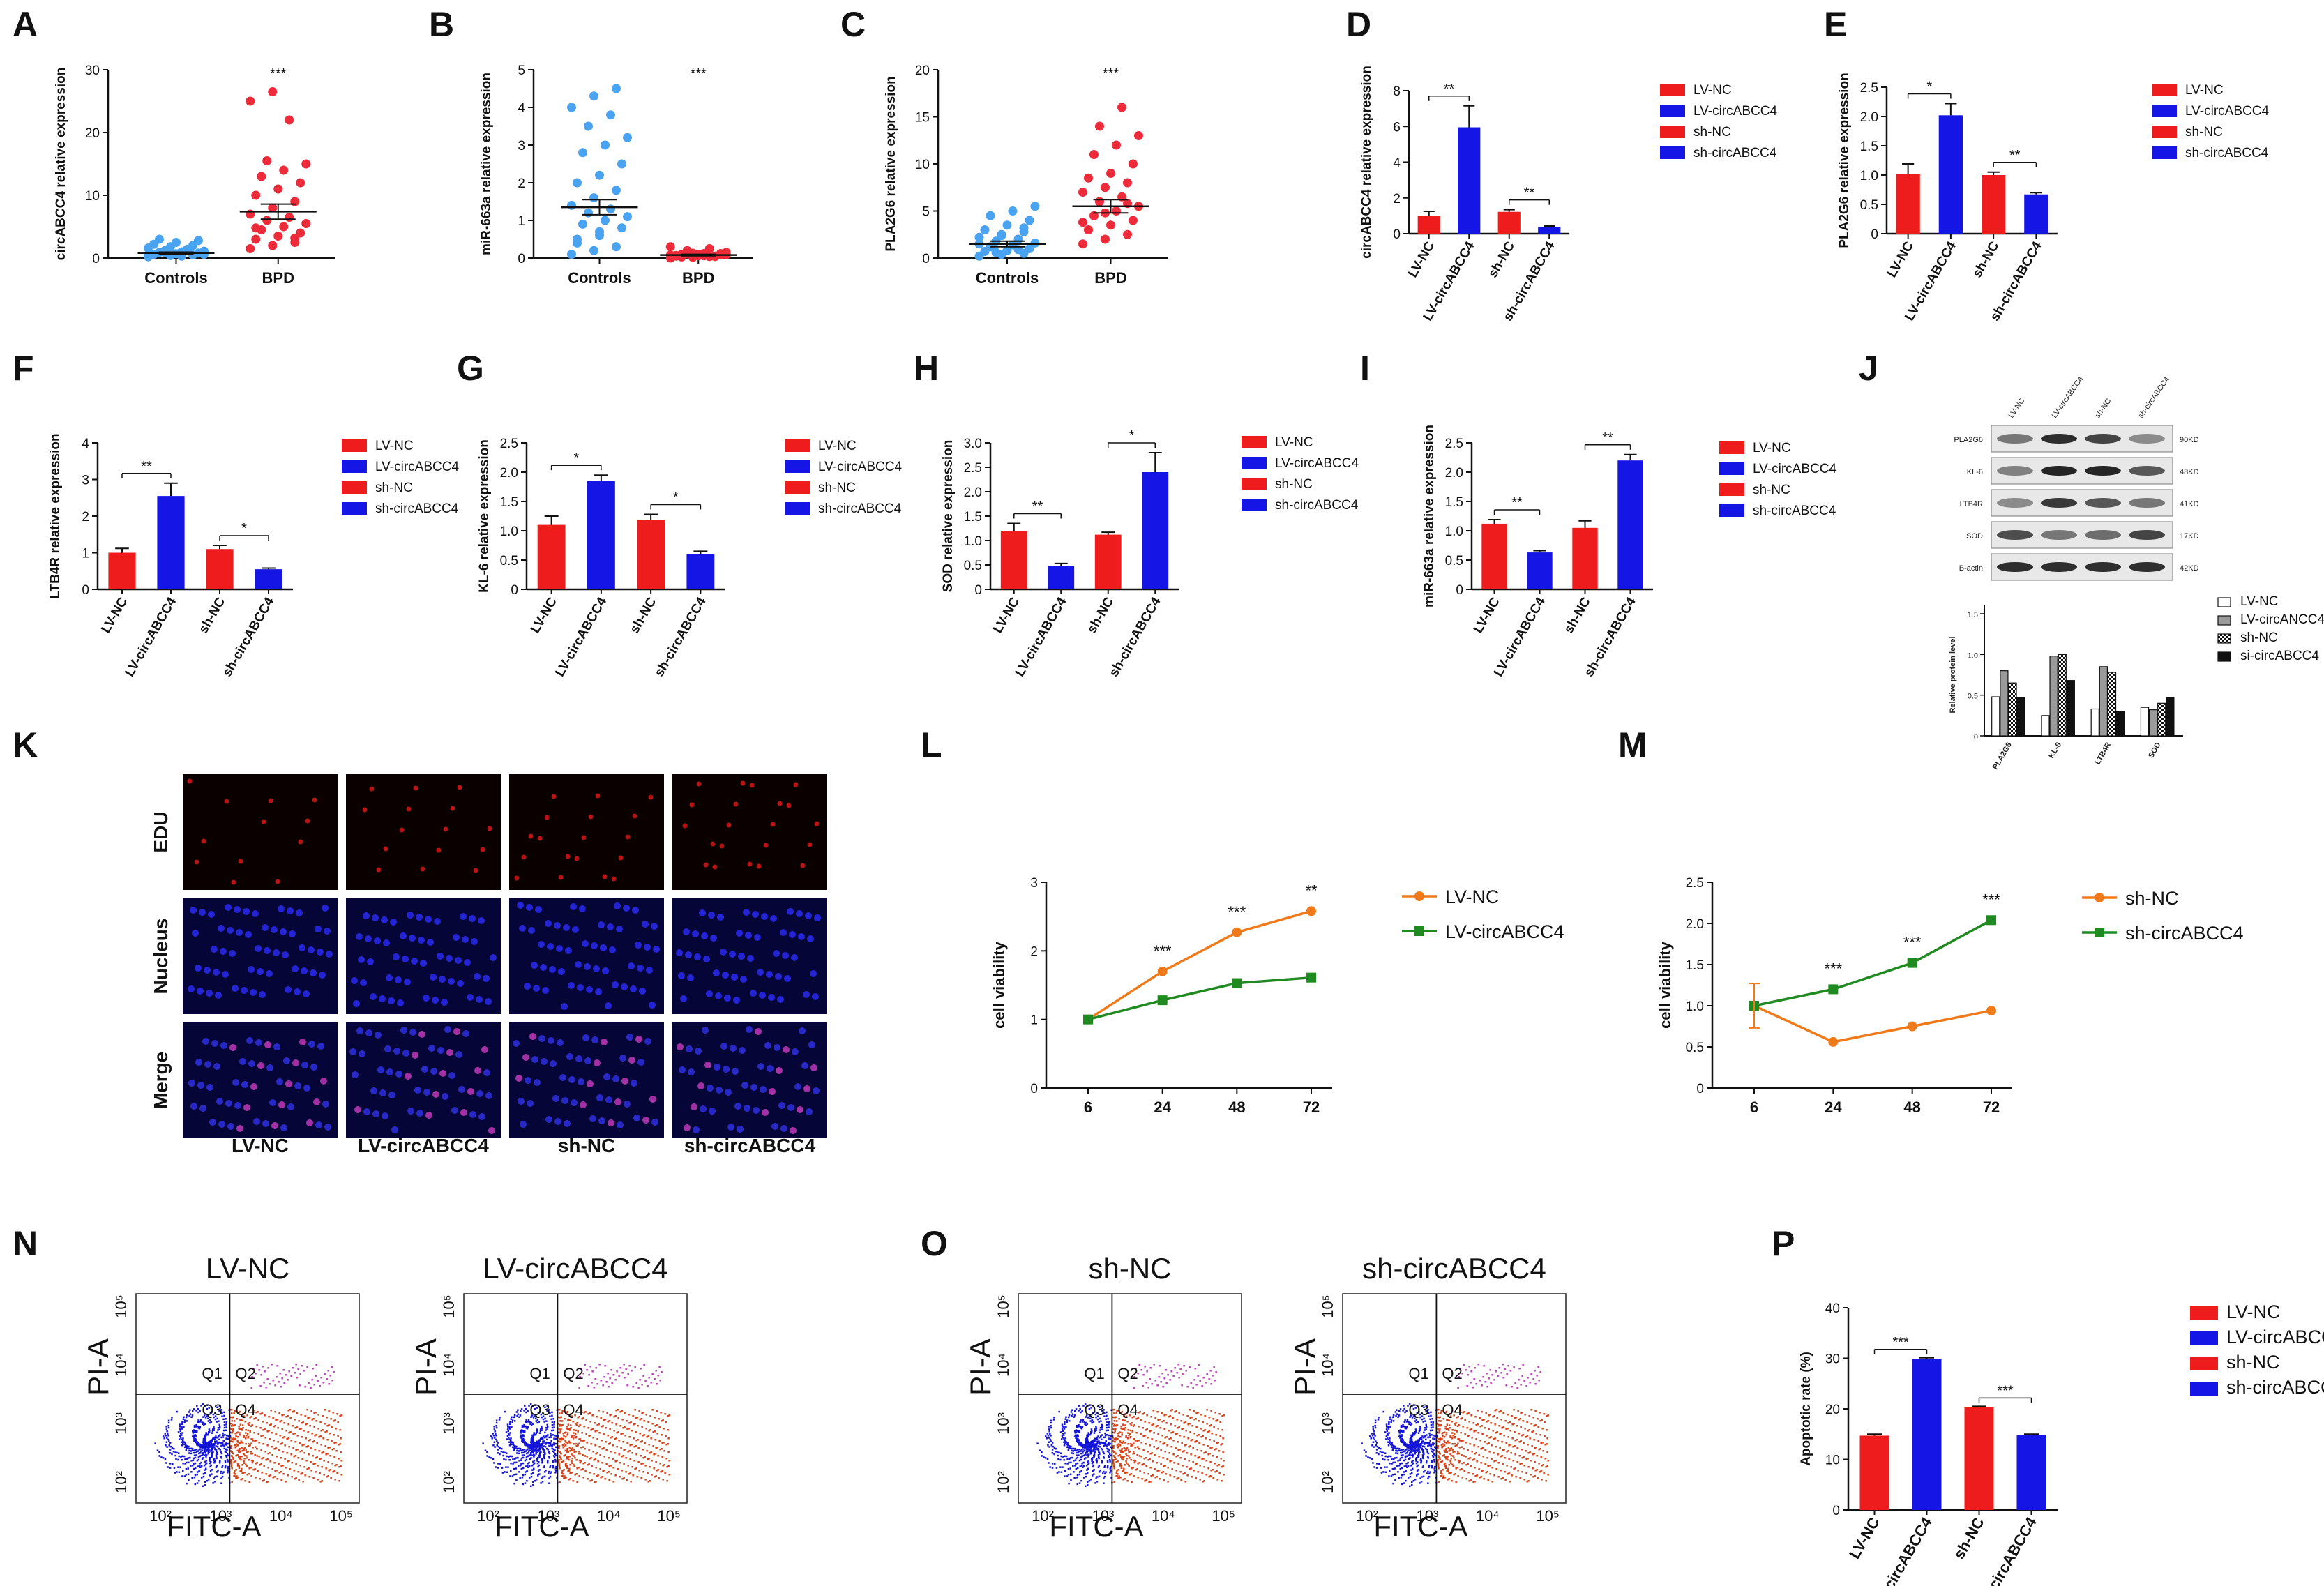 Image resolution: width=2324 pixels, height=1586 pixels. What do you see at coordinates (1254, 442) in the screenshot?
I see `legend-swatch` at bounding box center [1254, 442].